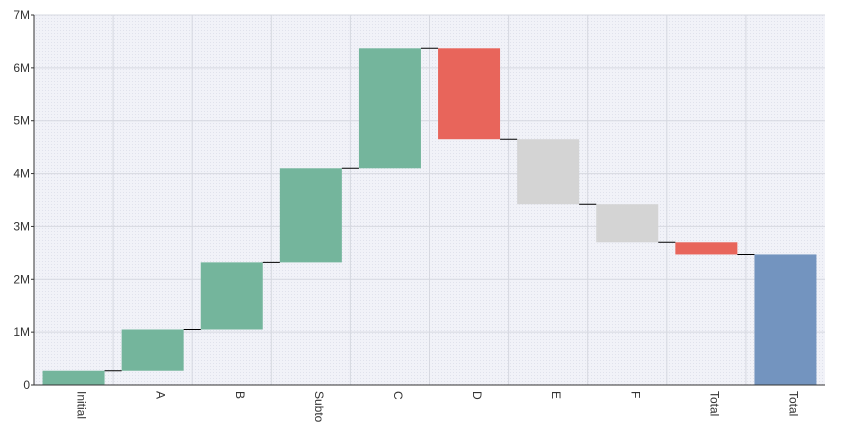 This screenshot has height=430, width=841. Describe the element at coordinates (26, 385) in the screenshot. I see `y-tick-label: 0` at that location.